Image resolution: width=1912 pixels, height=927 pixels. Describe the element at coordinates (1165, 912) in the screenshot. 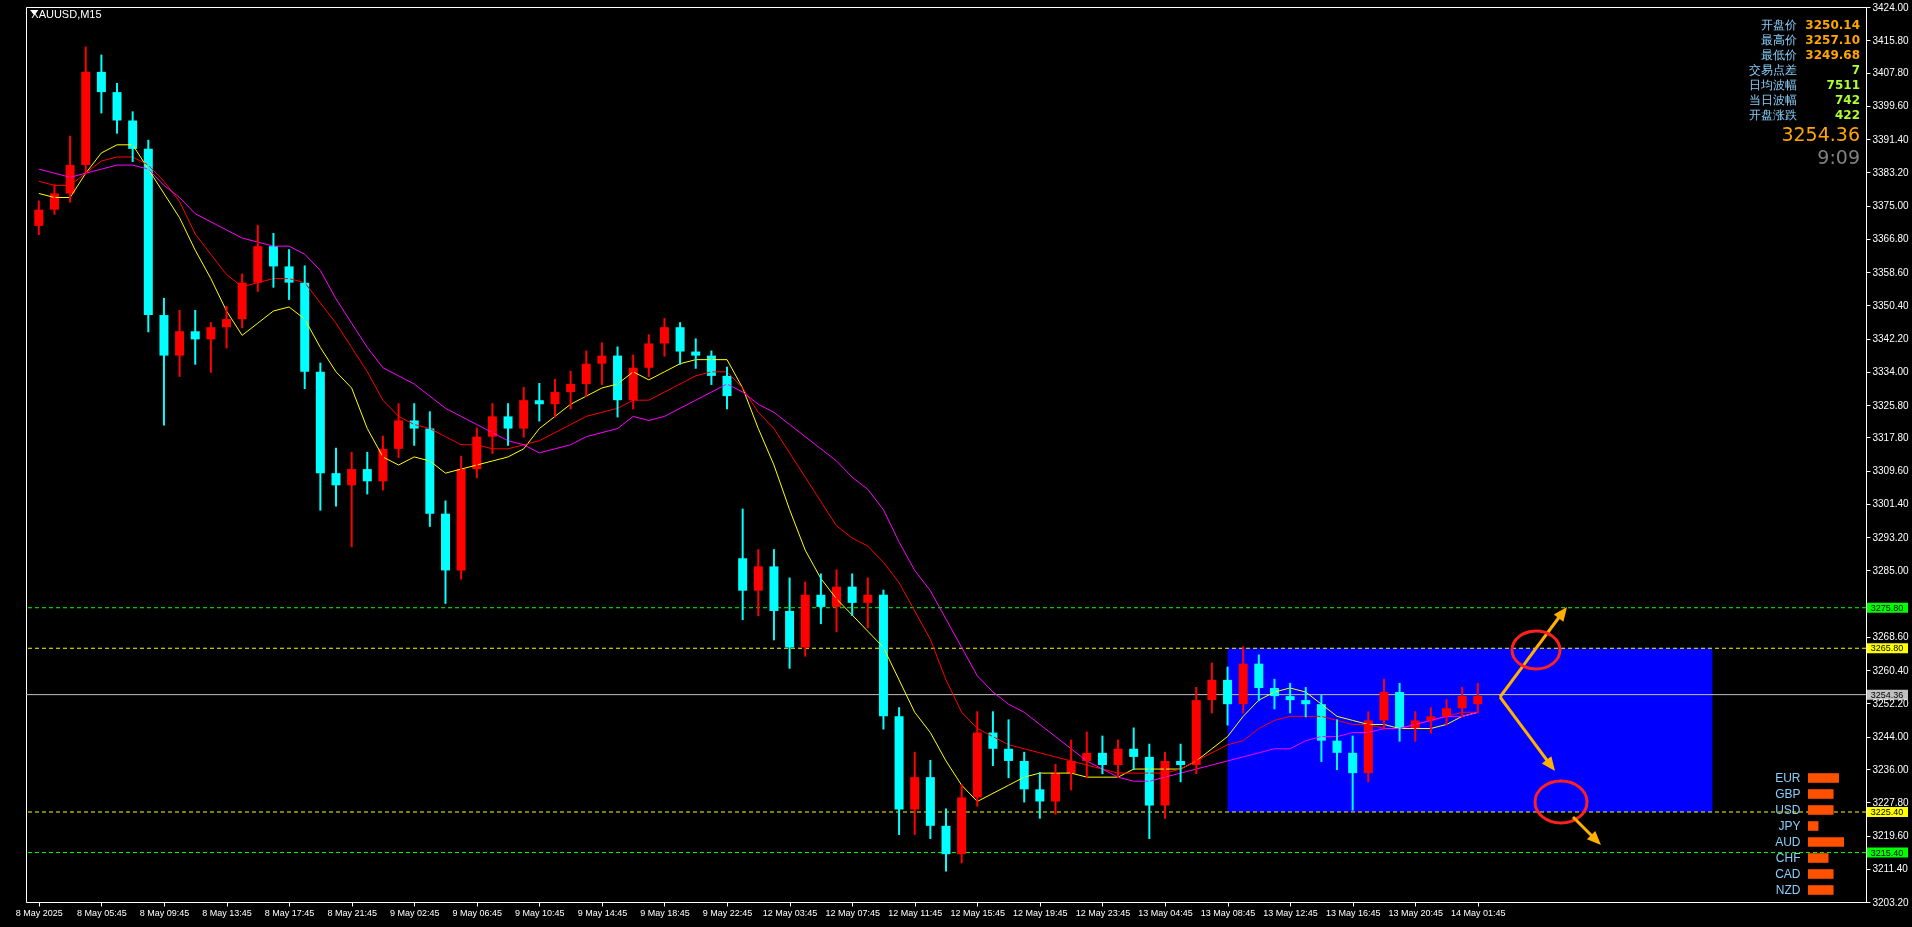

I see `x-tick-label: 13 May 04:45` at that location.